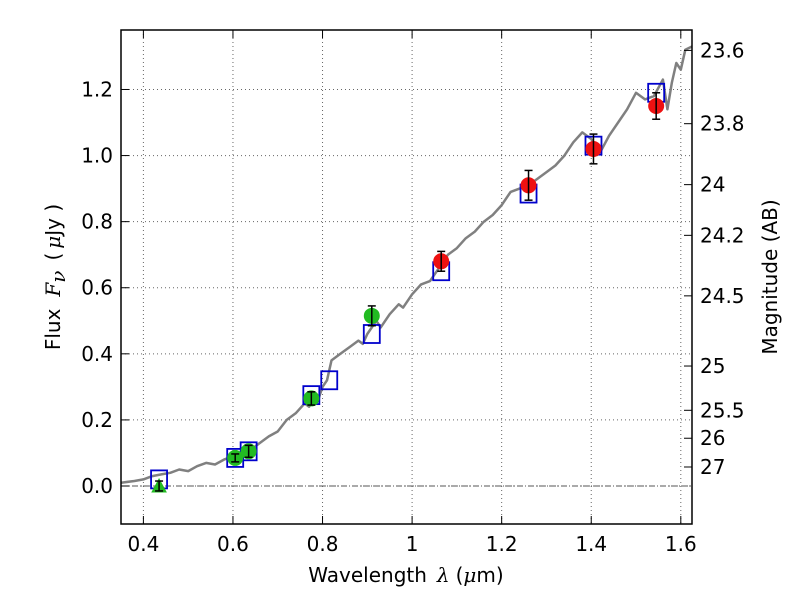 The height and width of the screenshot is (600, 800). What do you see at coordinates (323, 544) in the screenshot?
I see `x-tick-label: 0.8` at bounding box center [323, 544].